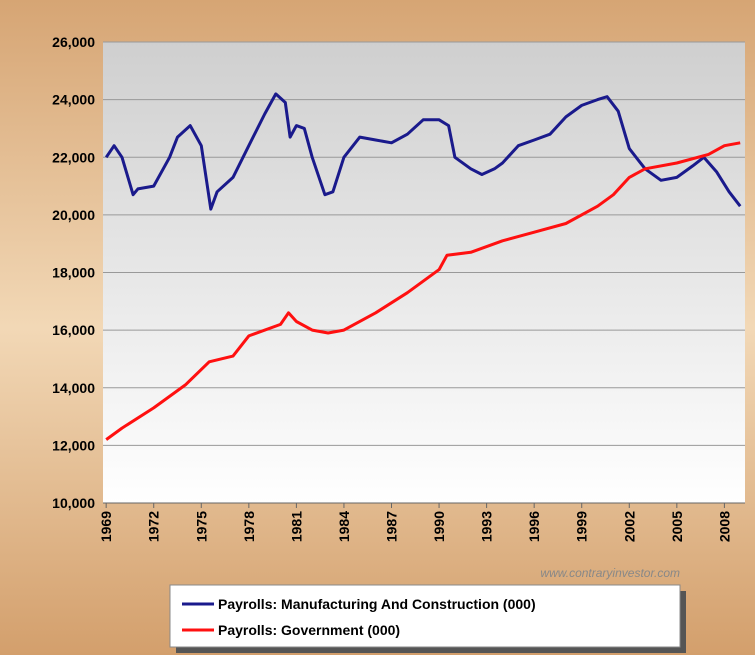 The width and height of the screenshot is (755, 660). Describe the element at coordinates (73, 388) in the screenshot. I see `y-tick-label: 14,000` at that location.